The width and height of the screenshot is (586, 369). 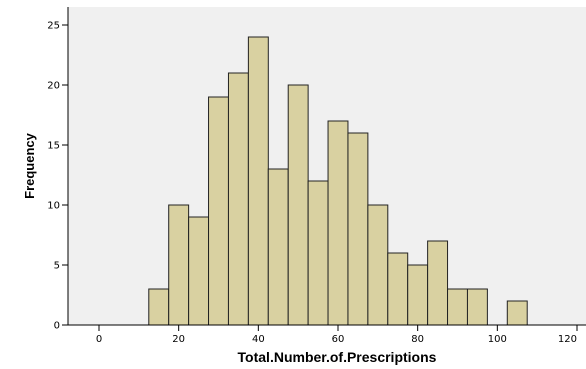 What do you see at coordinates (29, 165) in the screenshot?
I see `y-axis-title: Frequency` at bounding box center [29, 165].